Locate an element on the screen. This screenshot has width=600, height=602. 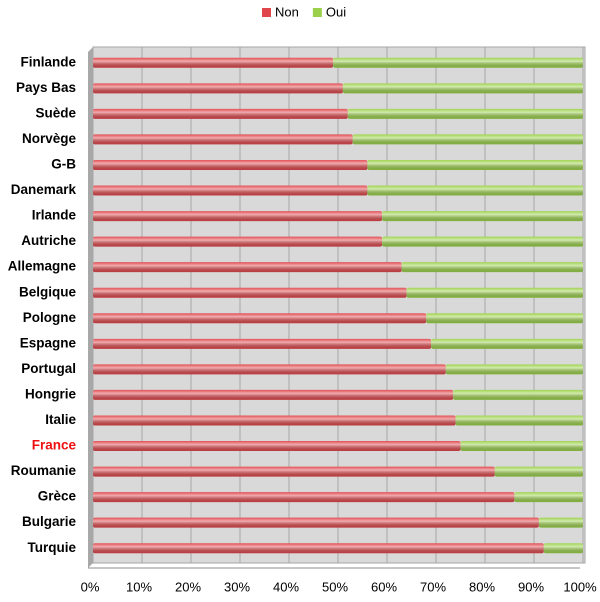
legend-label: Non is located at coordinates (287, 11).